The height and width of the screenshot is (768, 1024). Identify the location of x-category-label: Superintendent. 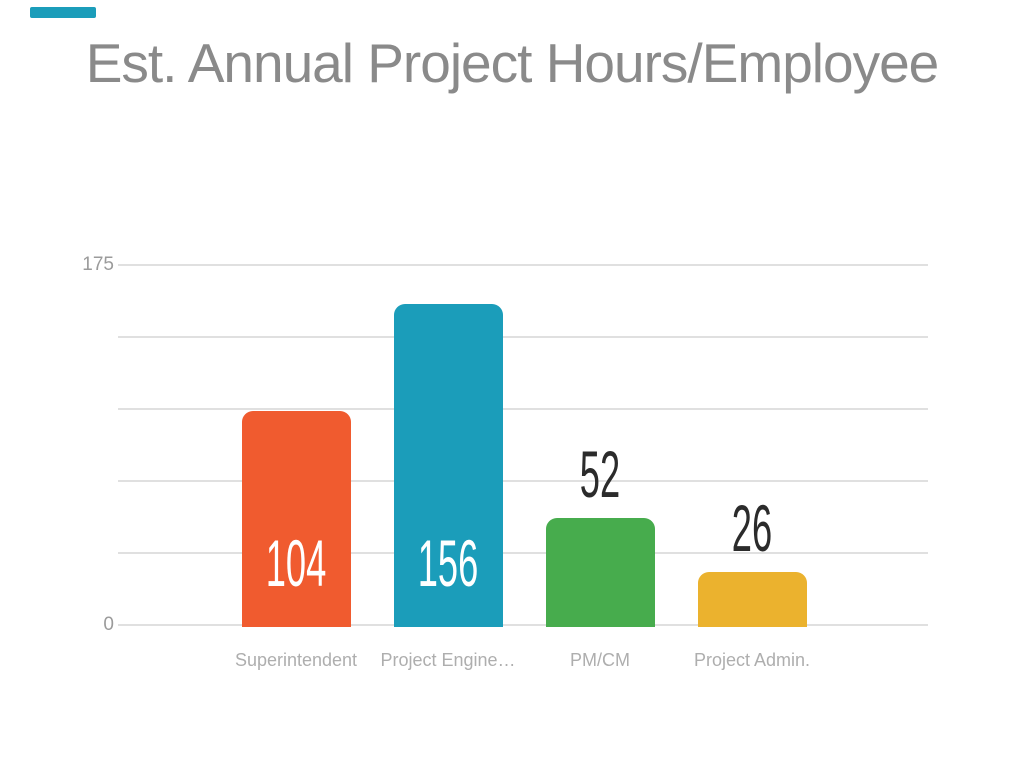
(296, 660).